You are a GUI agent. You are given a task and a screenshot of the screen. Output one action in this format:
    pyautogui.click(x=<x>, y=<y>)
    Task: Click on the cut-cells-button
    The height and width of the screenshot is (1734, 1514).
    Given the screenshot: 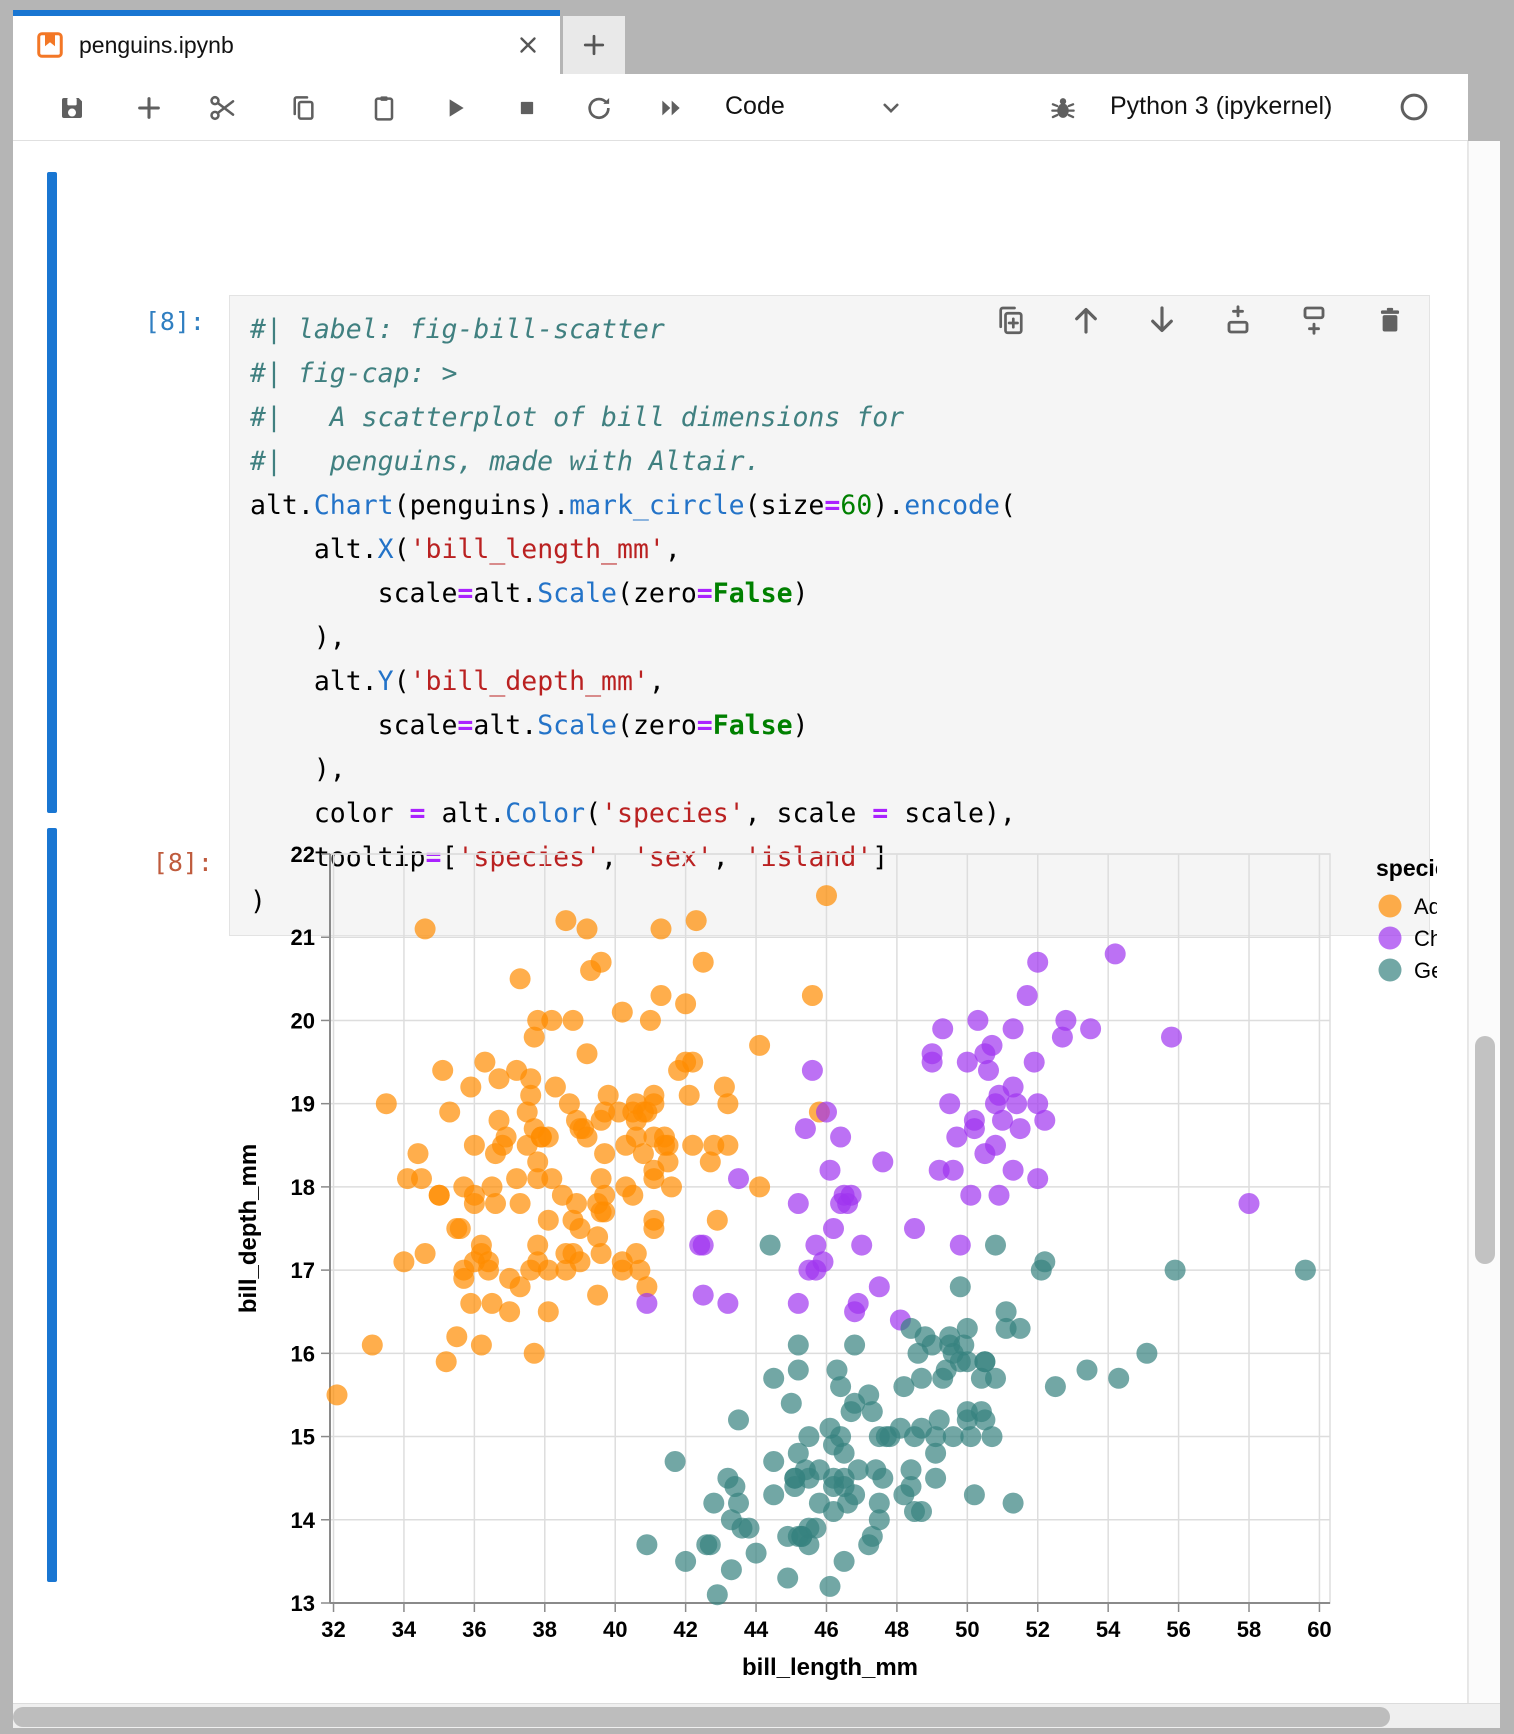 What is the action you would take?
    pyautogui.click(x=223, y=108)
    